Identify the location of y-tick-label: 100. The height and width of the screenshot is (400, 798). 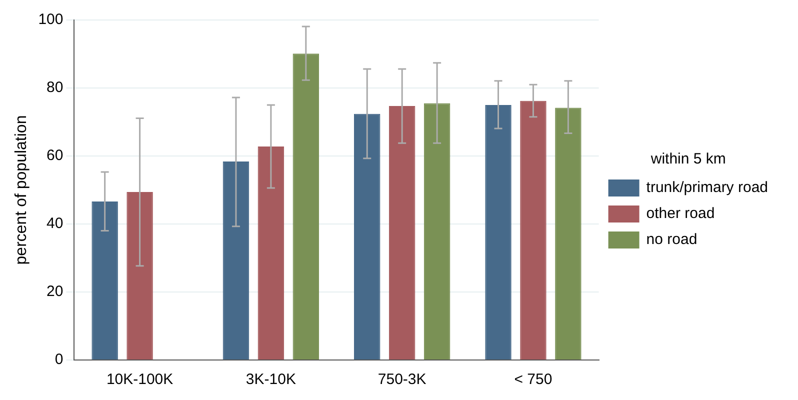
(51, 19).